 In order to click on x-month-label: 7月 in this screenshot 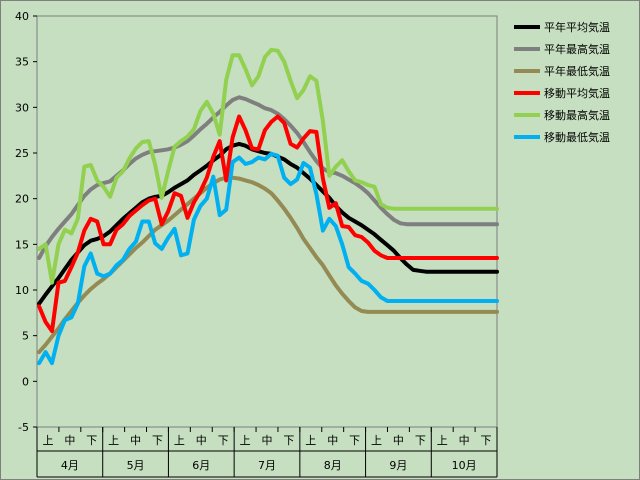, I will do `click(267, 465)`.